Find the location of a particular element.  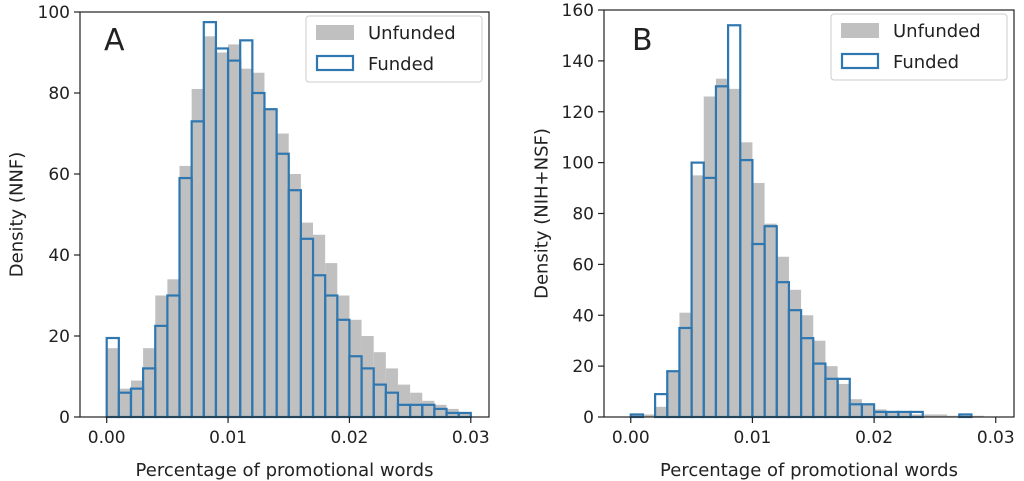

y-tick-label: 140 is located at coordinates (578, 62).